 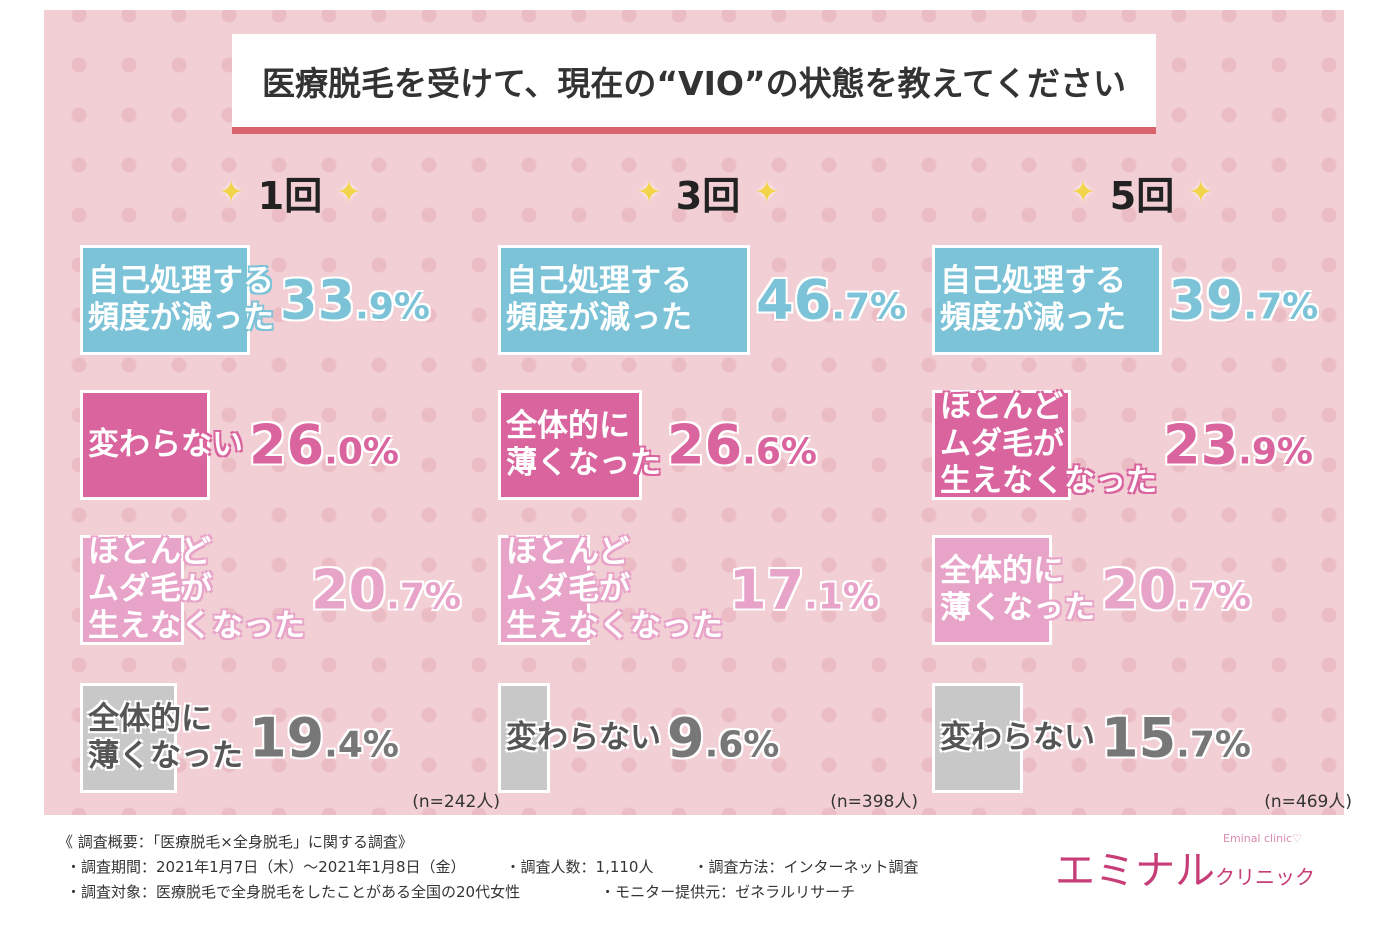 I want to click on clinic-logo: エミナルクリニック Eminal clinic♡, so click(x=1185, y=864).